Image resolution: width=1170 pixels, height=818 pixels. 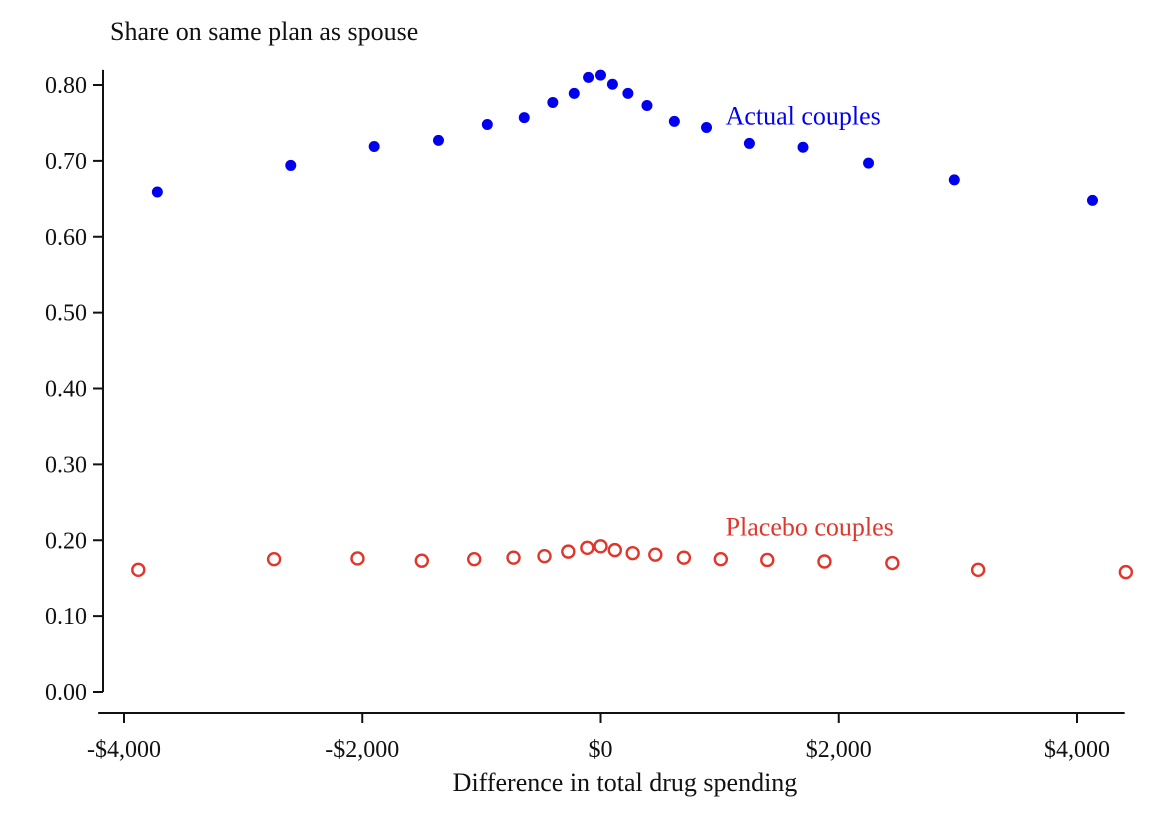 What do you see at coordinates (625, 782) in the screenshot?
I see `x-axis-title: Difference in total drug spending` at bounding box center [625, 782].